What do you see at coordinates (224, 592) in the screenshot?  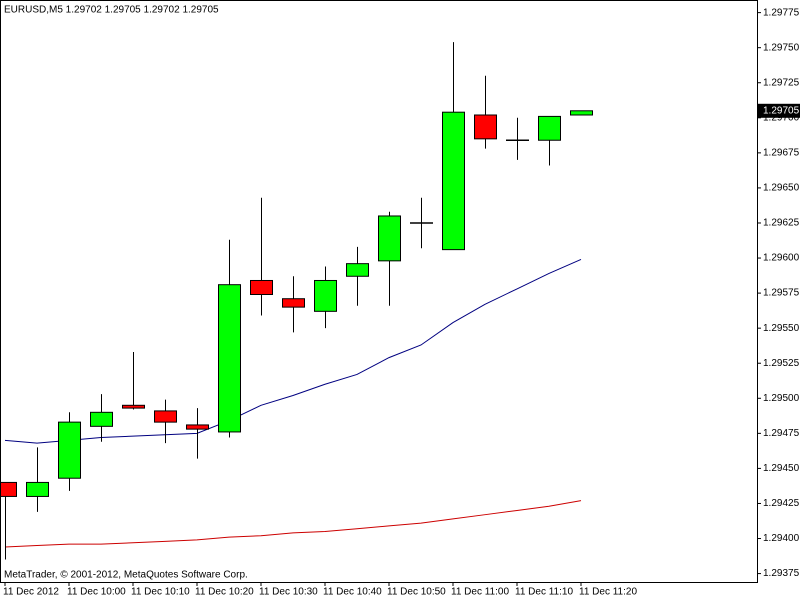 I see `x-tick-label: 11 Dec 10:20` at bounding box center [224, 592].